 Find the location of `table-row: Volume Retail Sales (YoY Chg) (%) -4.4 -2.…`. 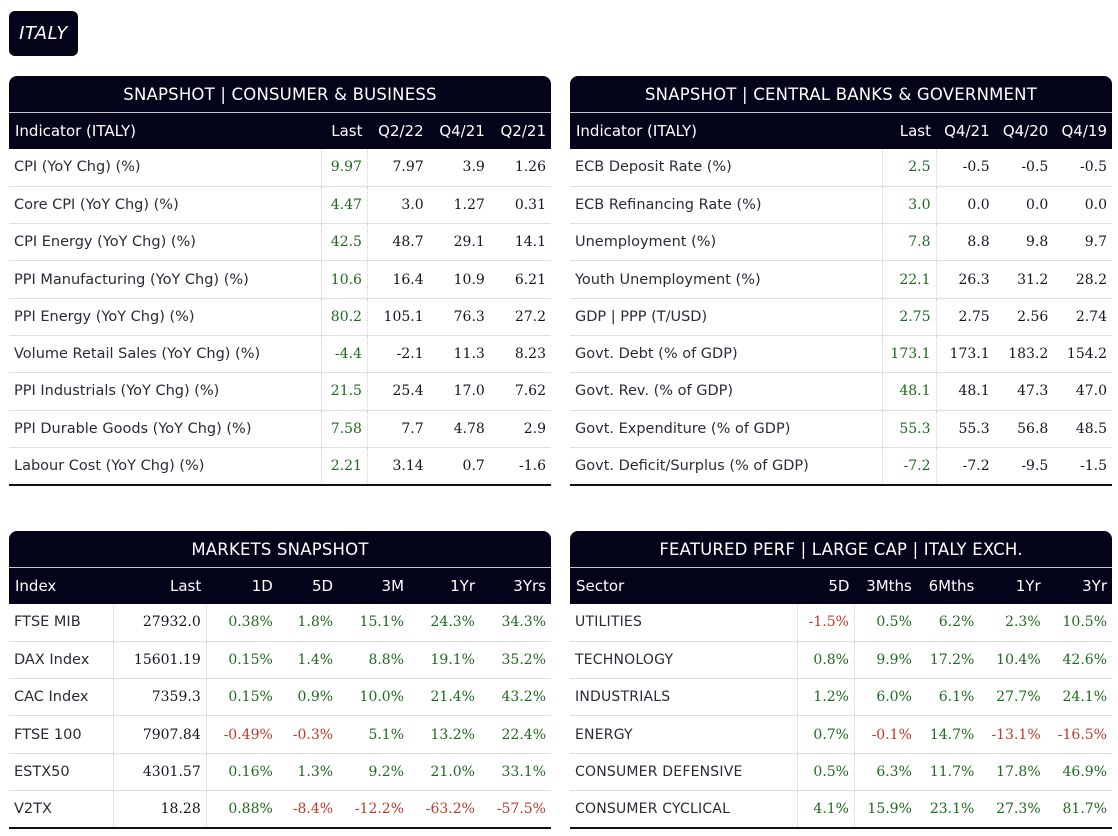

table-row: Volume Retail Sales (YoY Chg) (%) -4.4 -2.… is located at coordinates (280, 354).